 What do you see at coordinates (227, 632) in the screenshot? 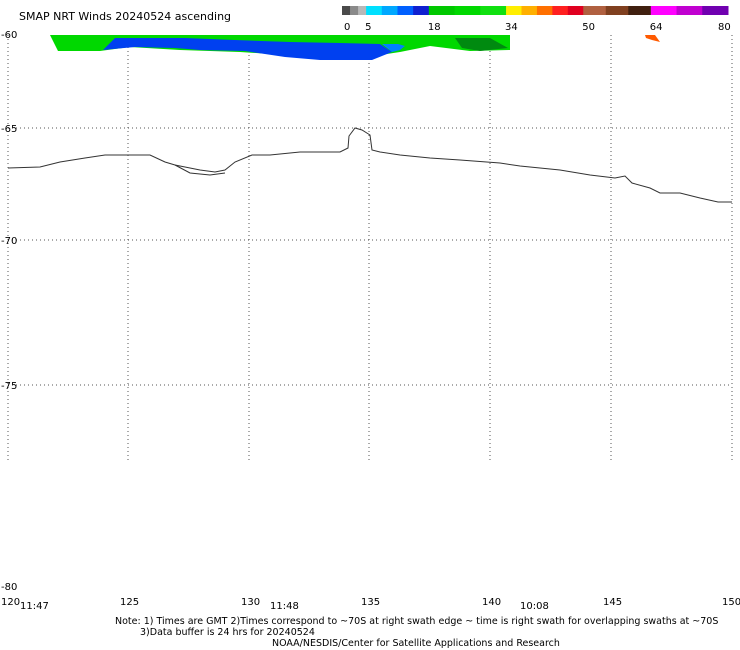
I see `note-line-2: 3)Data buffer is 24 hrs for 20240524` at bounding box center [227, 632].